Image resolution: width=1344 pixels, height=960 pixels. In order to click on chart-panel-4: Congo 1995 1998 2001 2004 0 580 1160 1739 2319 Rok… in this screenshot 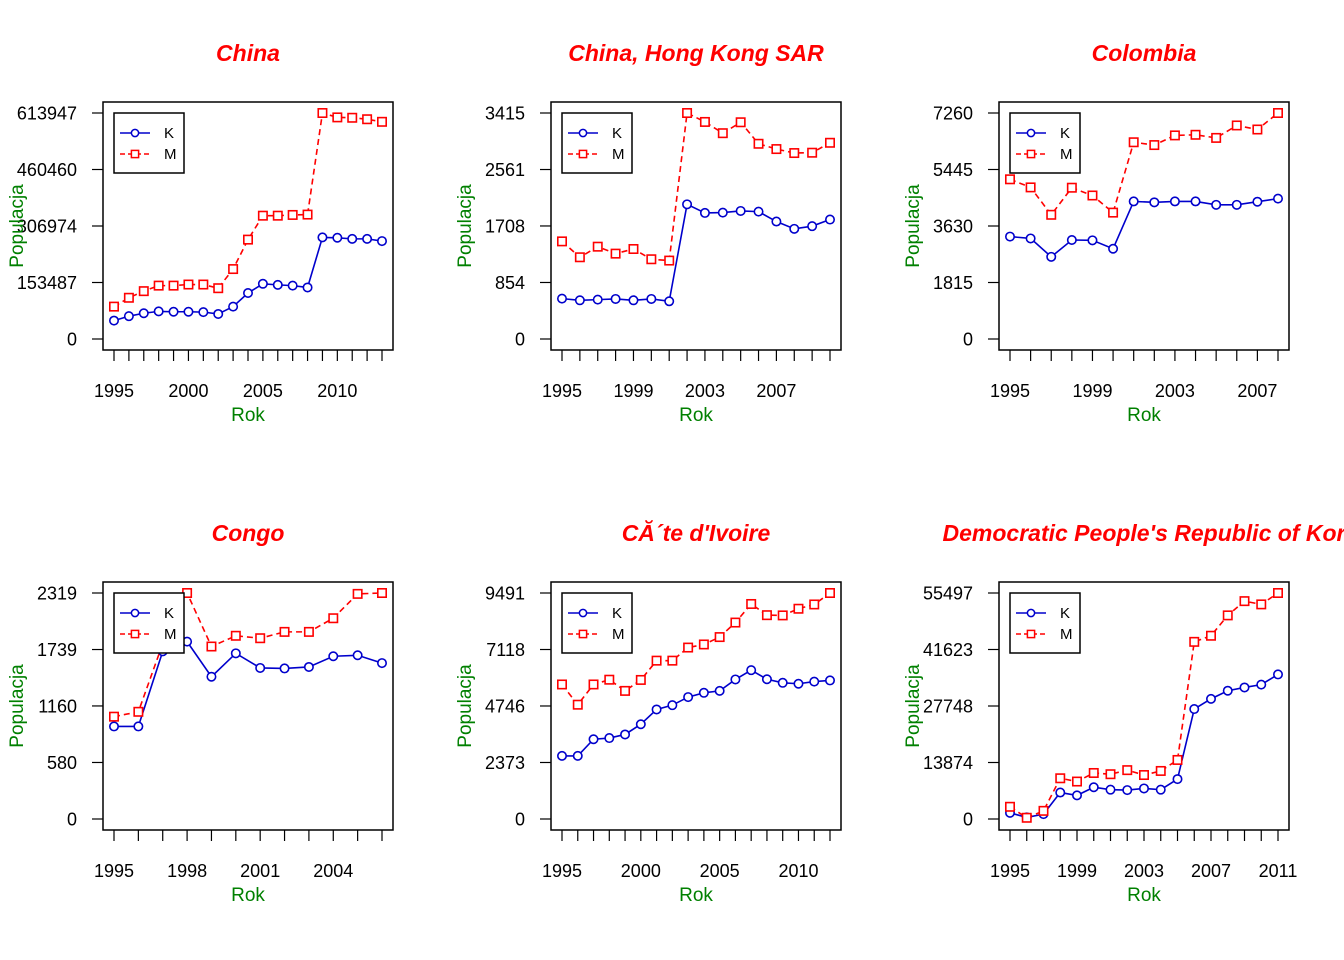, I will do `click(200, 713)`.